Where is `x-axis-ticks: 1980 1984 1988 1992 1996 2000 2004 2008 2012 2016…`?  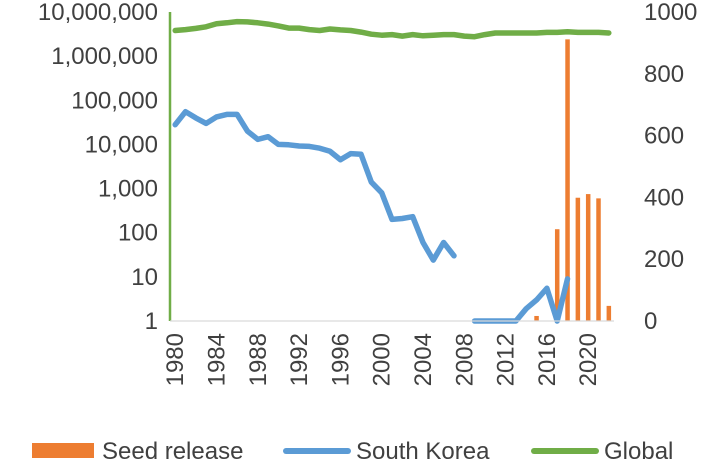 x-axis-ticks: 1980 1984 1988 1992 1996 2000 2004 2008 2012 2016… is located at coordinates (382, 359).